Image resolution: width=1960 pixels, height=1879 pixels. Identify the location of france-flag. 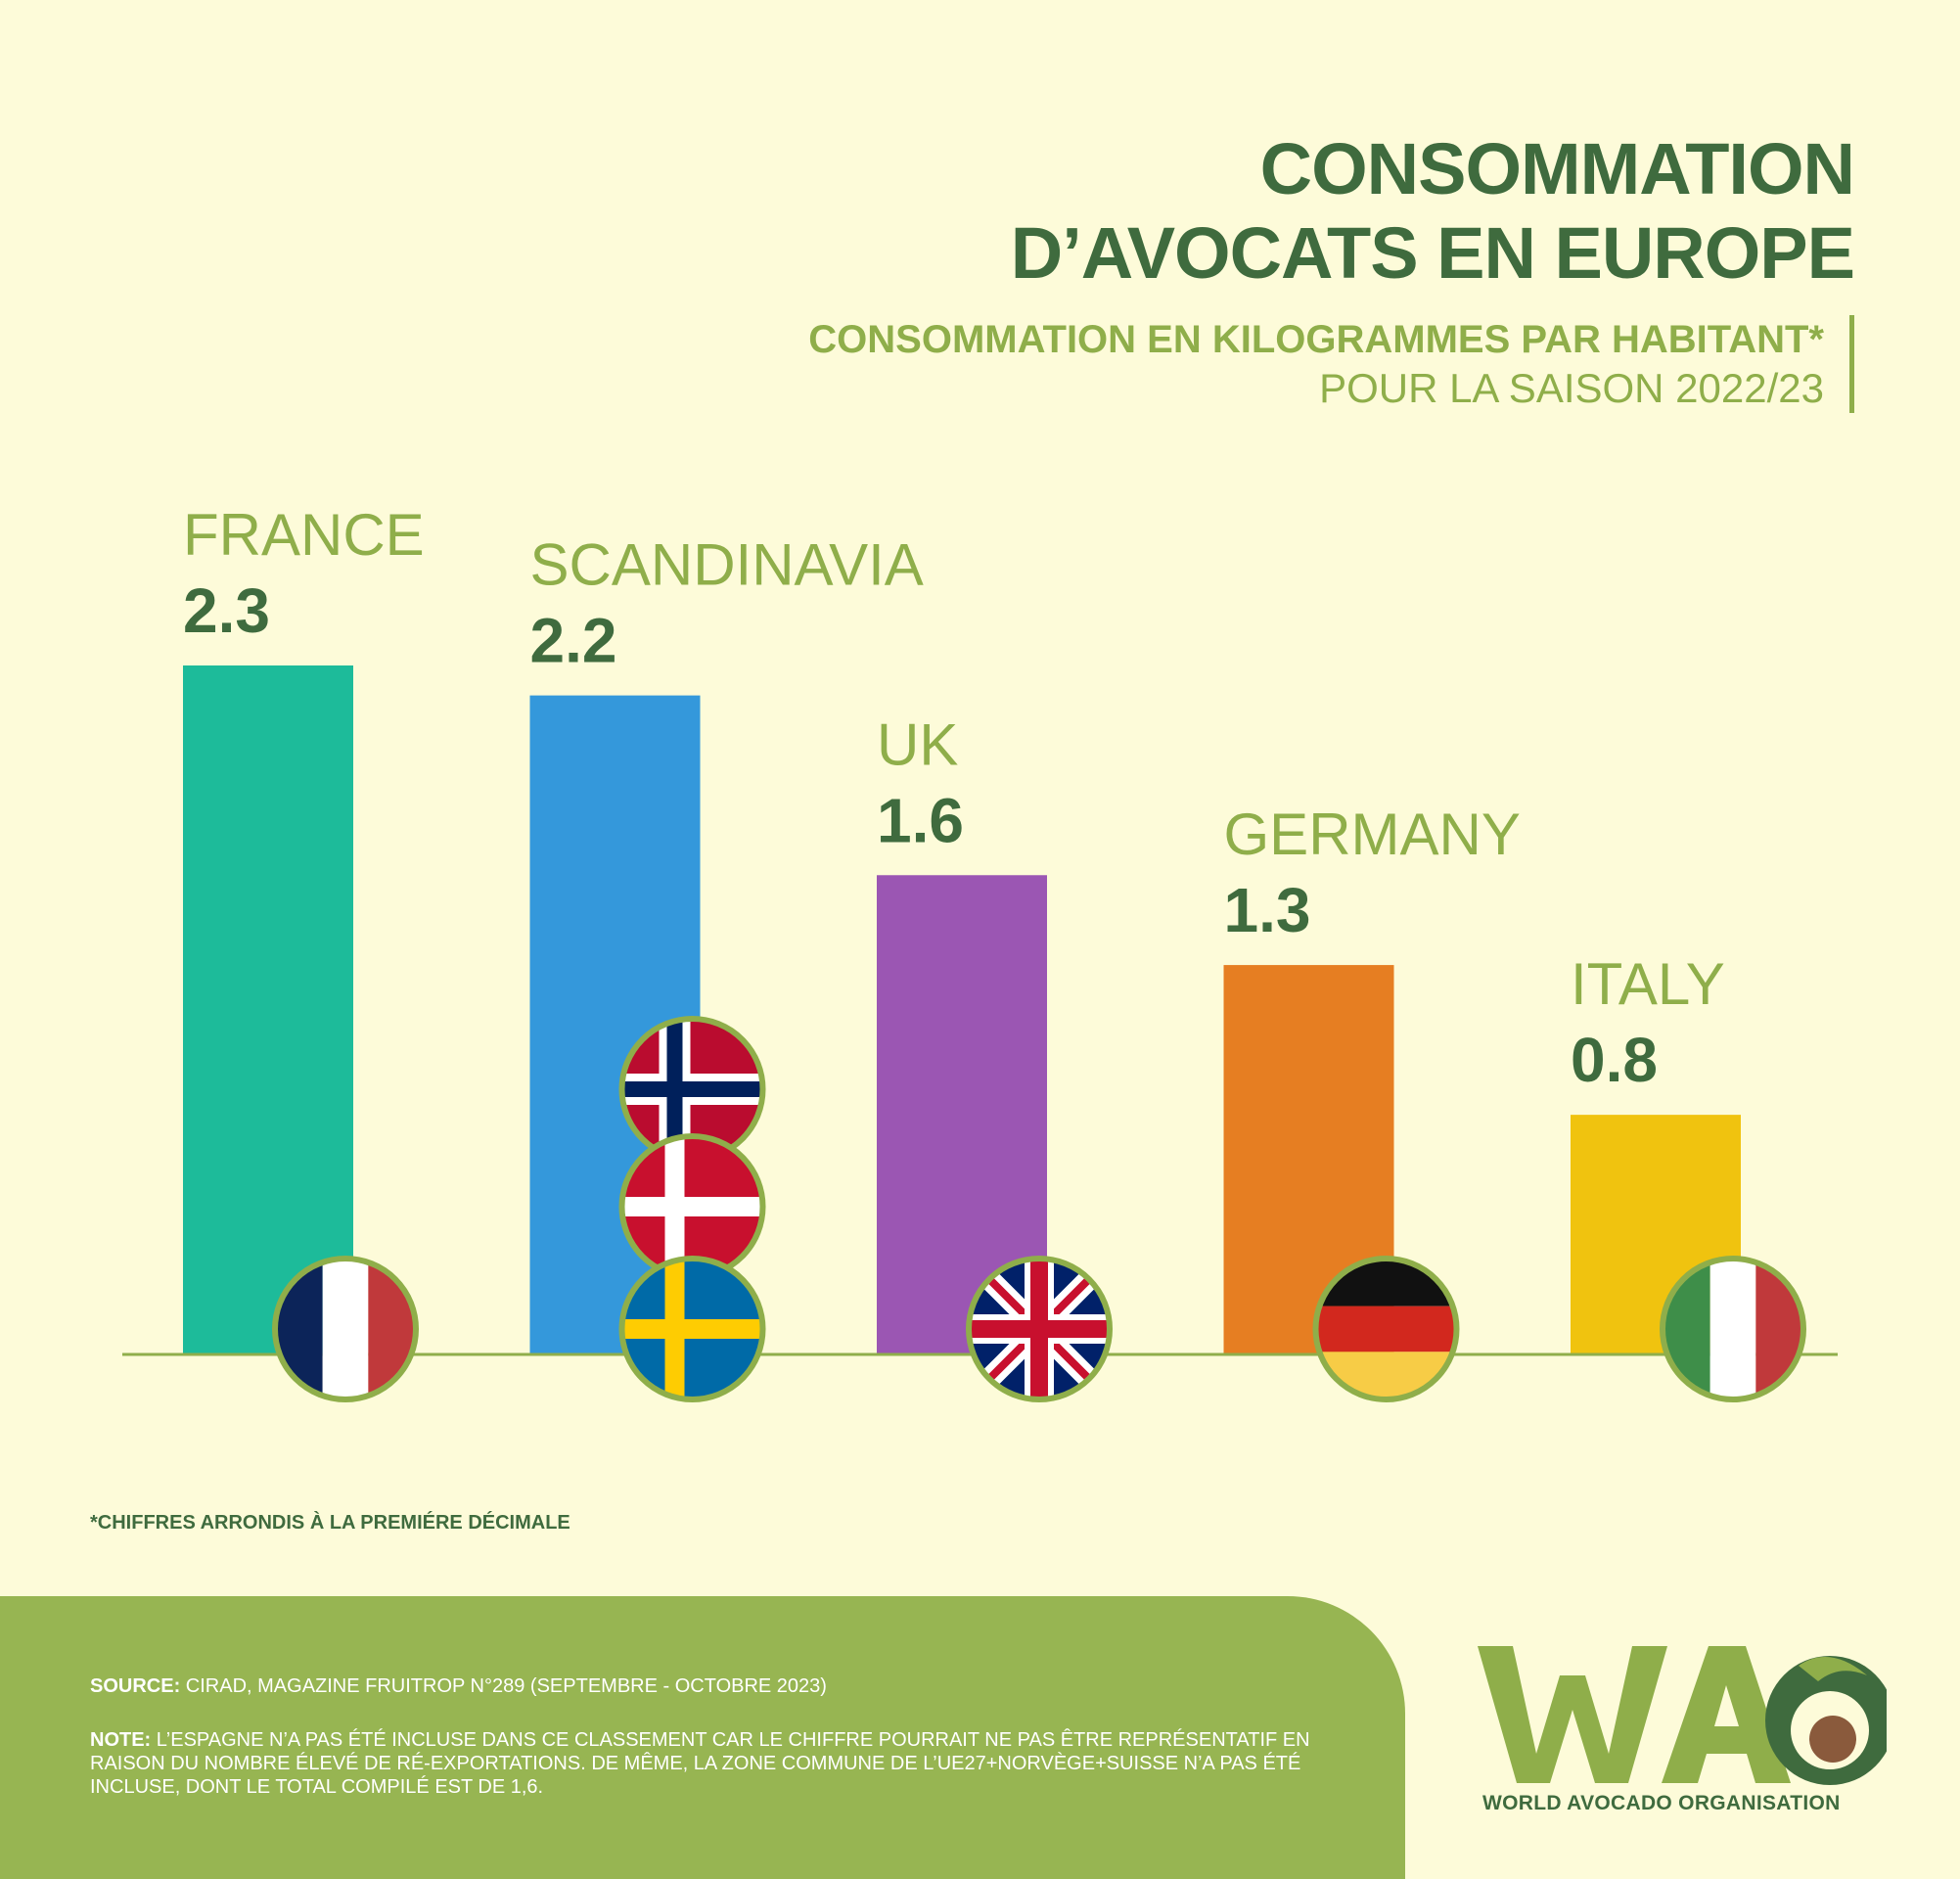
(345, 1329).